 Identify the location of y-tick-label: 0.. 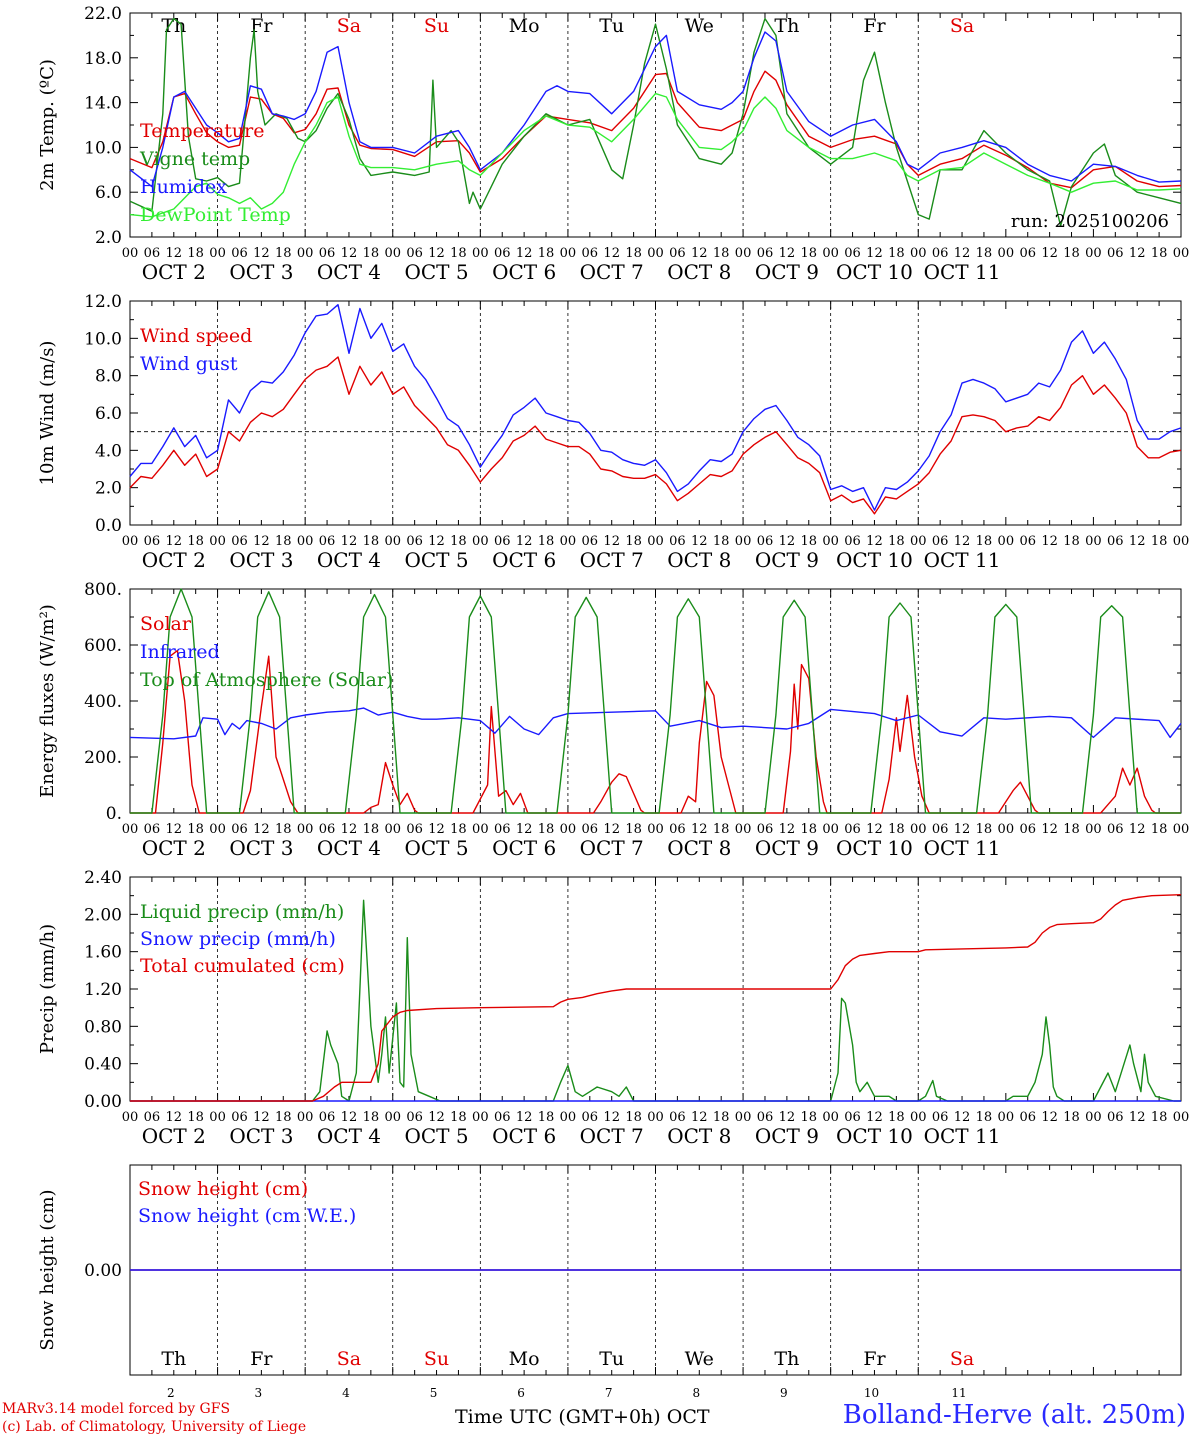
(114, 814).